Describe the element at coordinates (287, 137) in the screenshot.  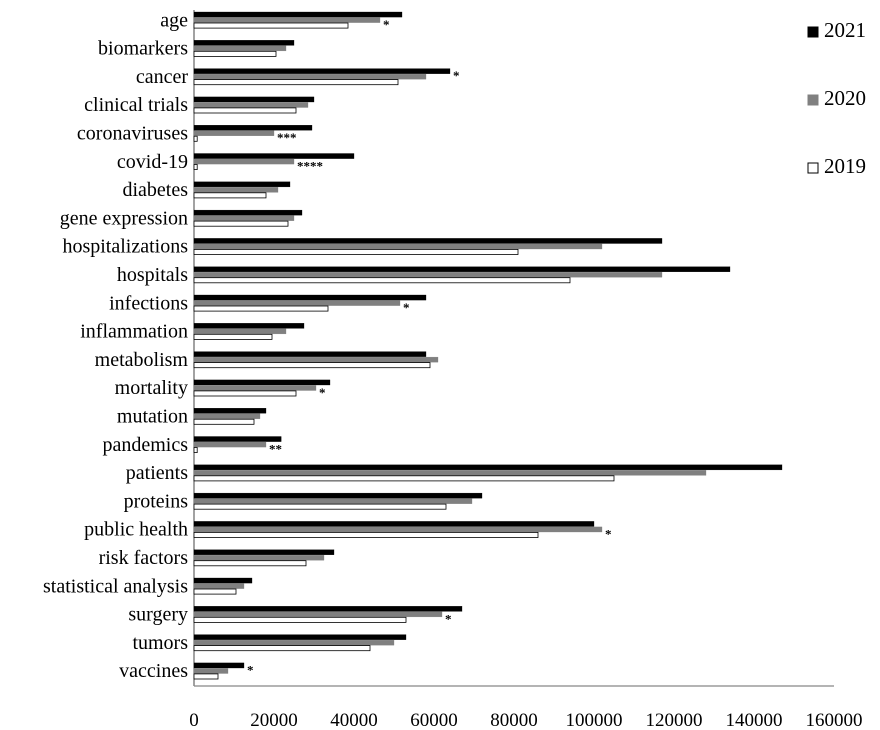
I see `significance-marker-coronaviruses: ***` at that location.